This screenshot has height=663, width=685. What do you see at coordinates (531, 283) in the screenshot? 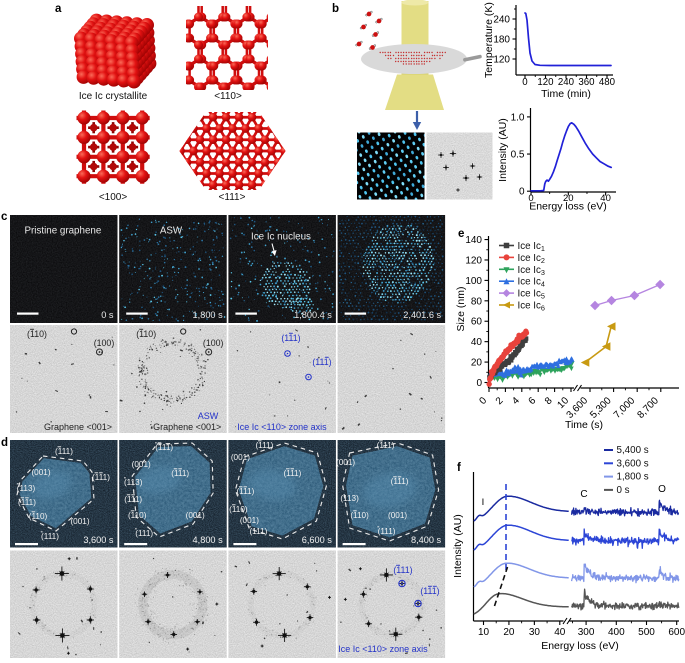
I see `svg-text: Ice Ic4` at bounding box center [531, 283].